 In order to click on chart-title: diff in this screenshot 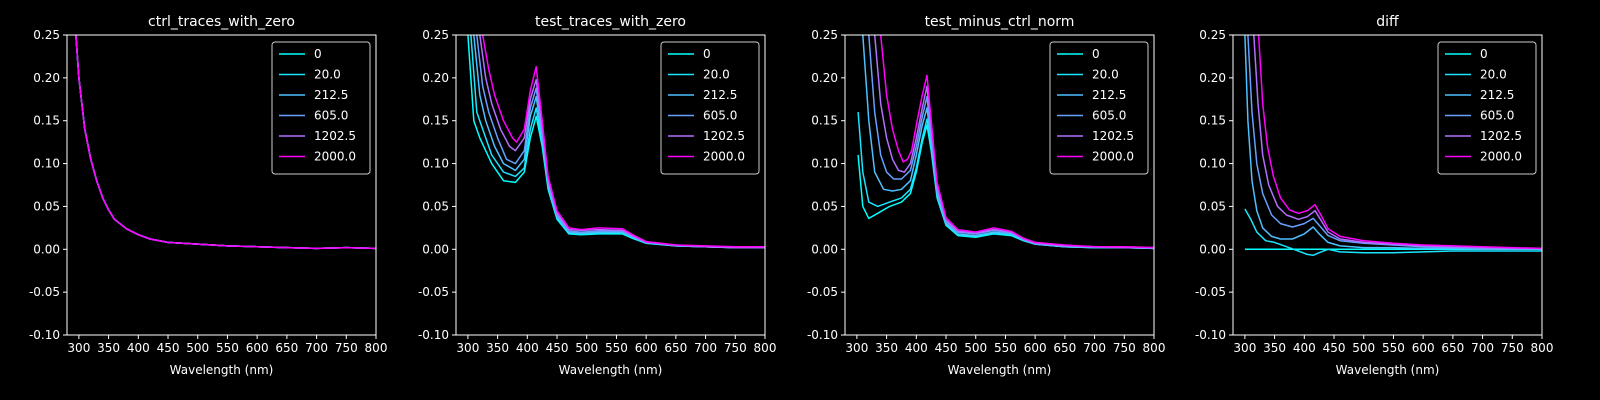, I will do `click(1387, 22)`.